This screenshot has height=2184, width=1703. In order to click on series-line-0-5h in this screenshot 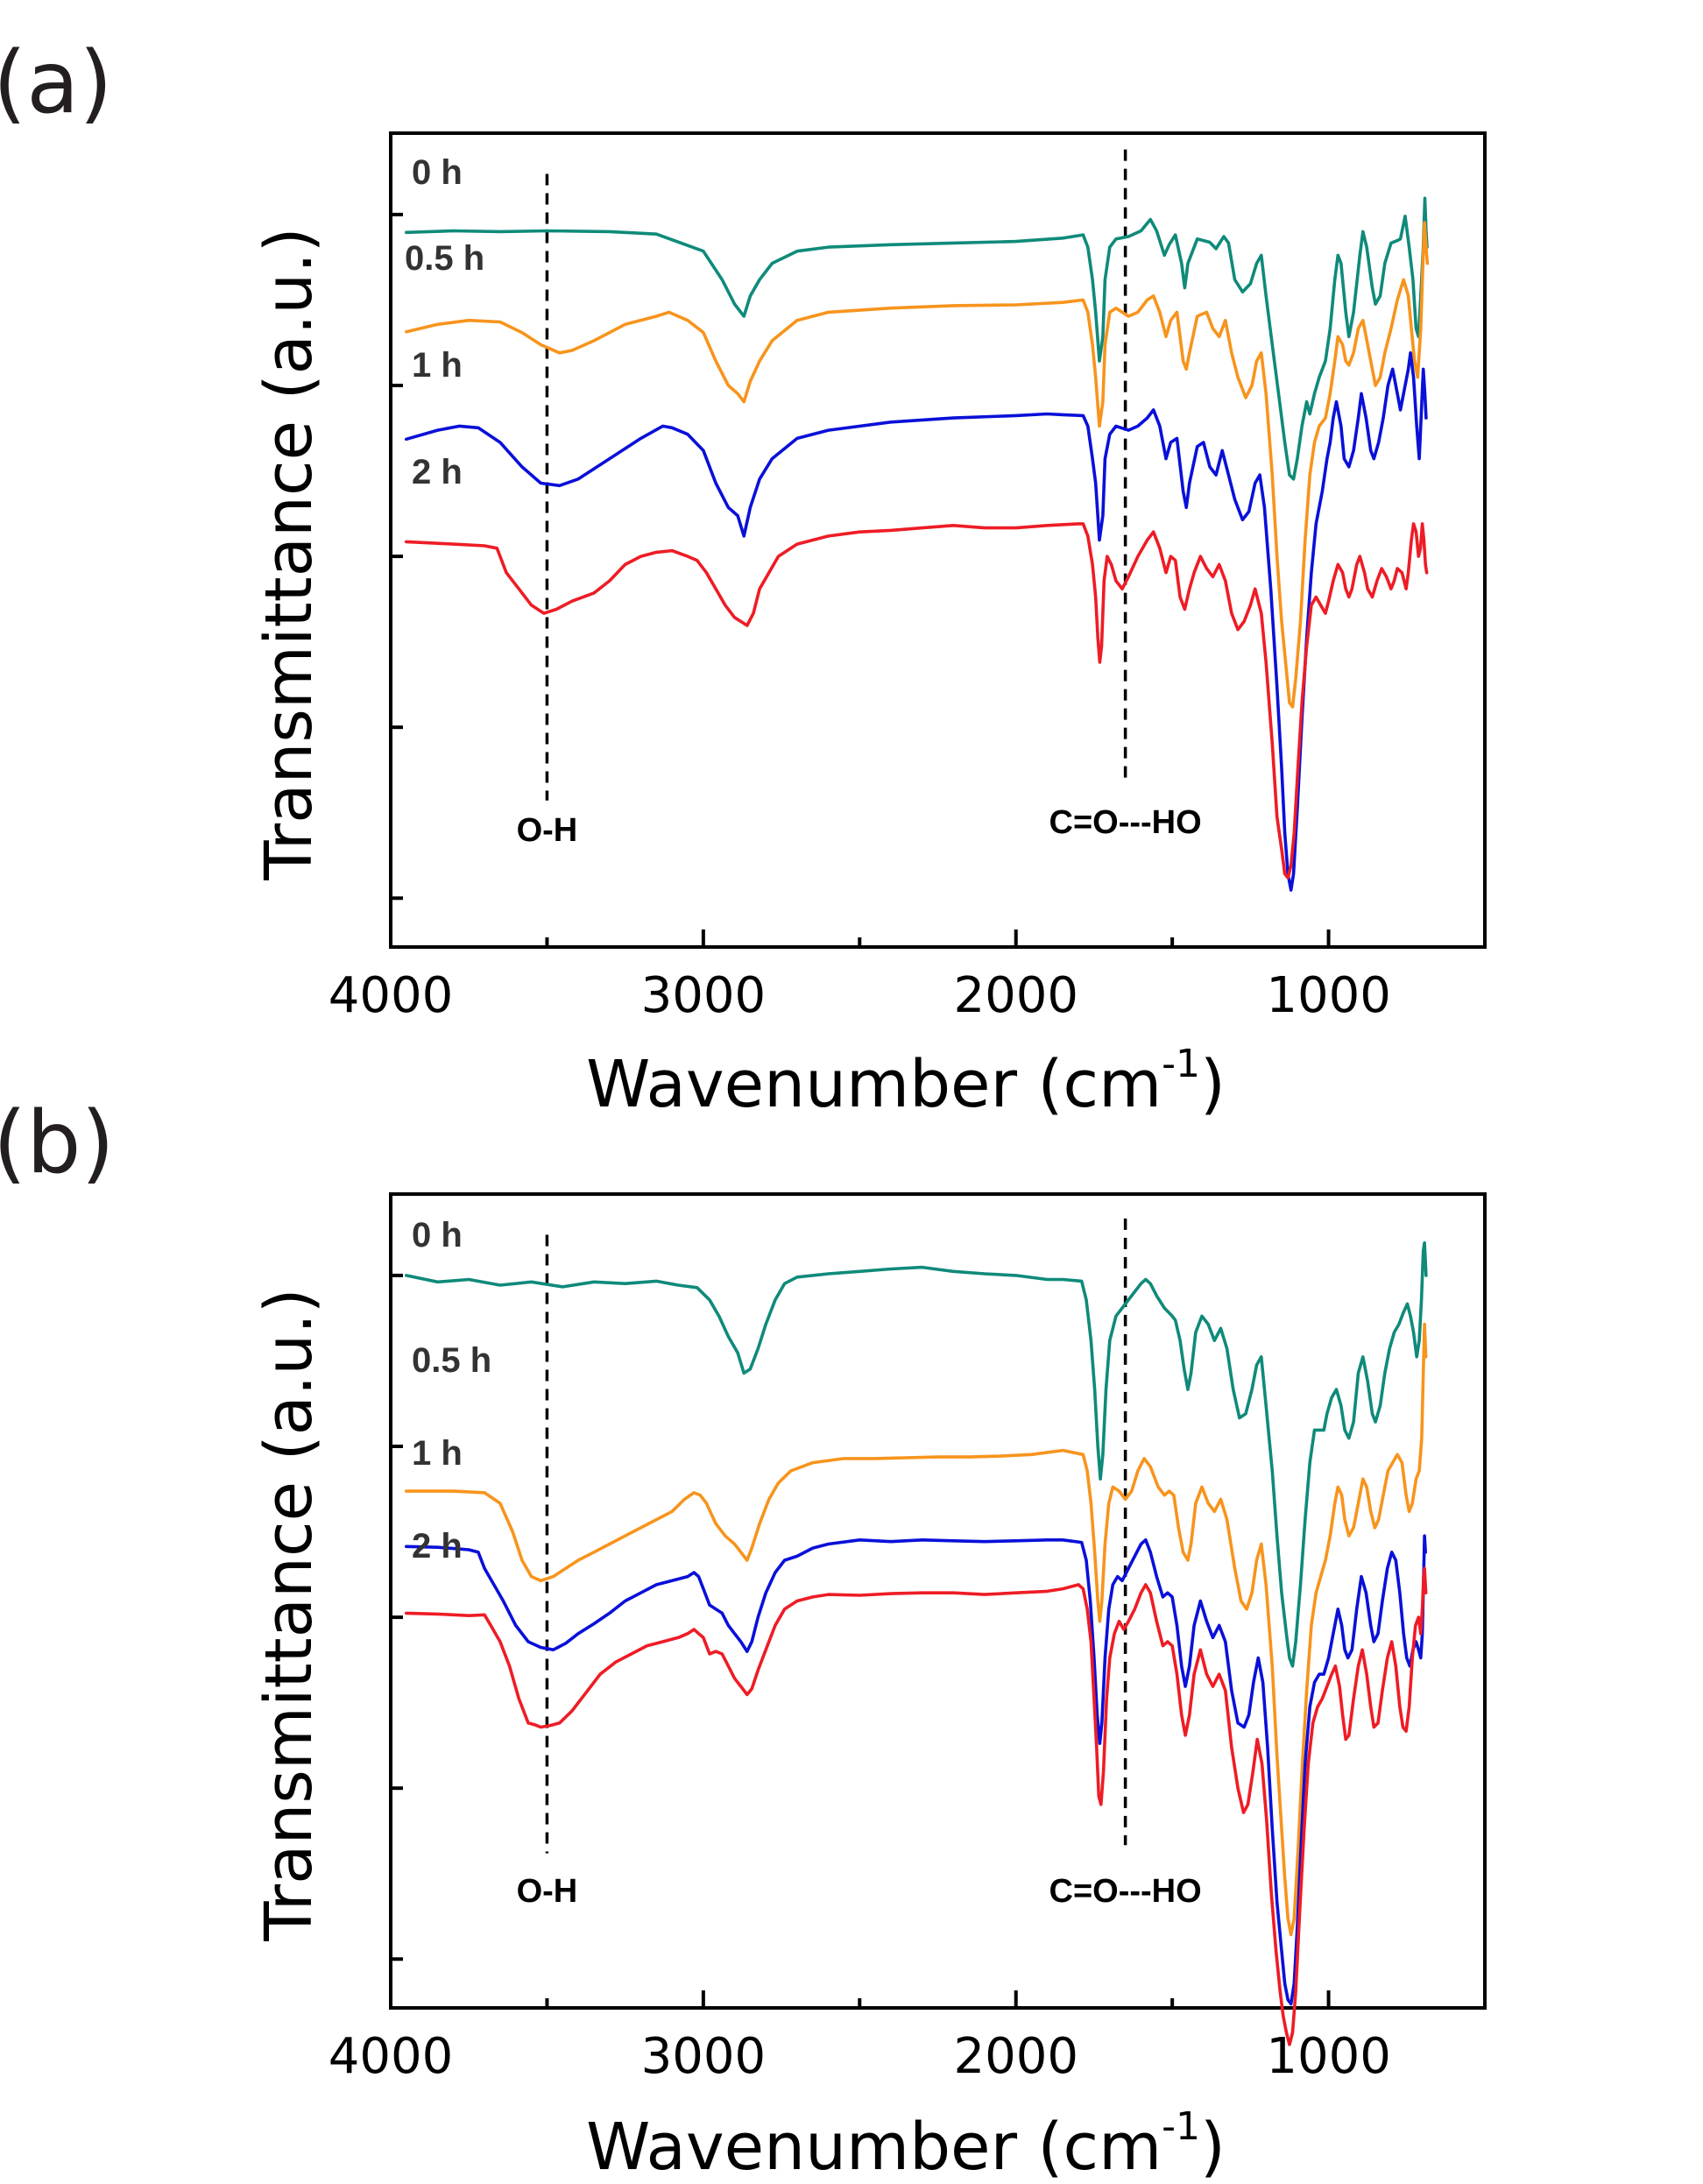, I will do `click(917, 465)`.